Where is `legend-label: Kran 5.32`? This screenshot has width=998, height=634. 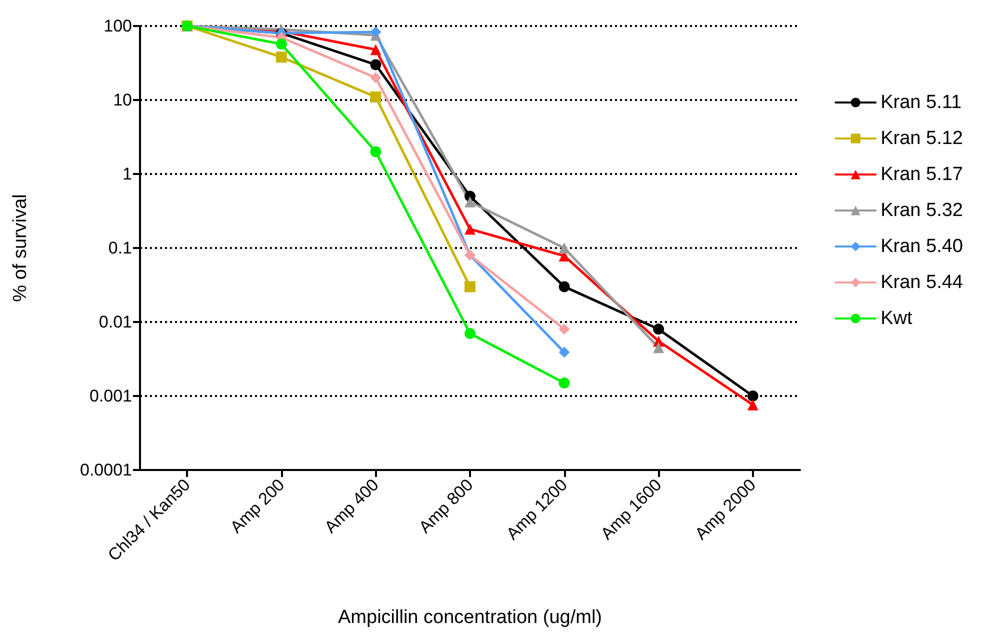
legend-label: Kran 5.32 is located at coordinates (922, 210).